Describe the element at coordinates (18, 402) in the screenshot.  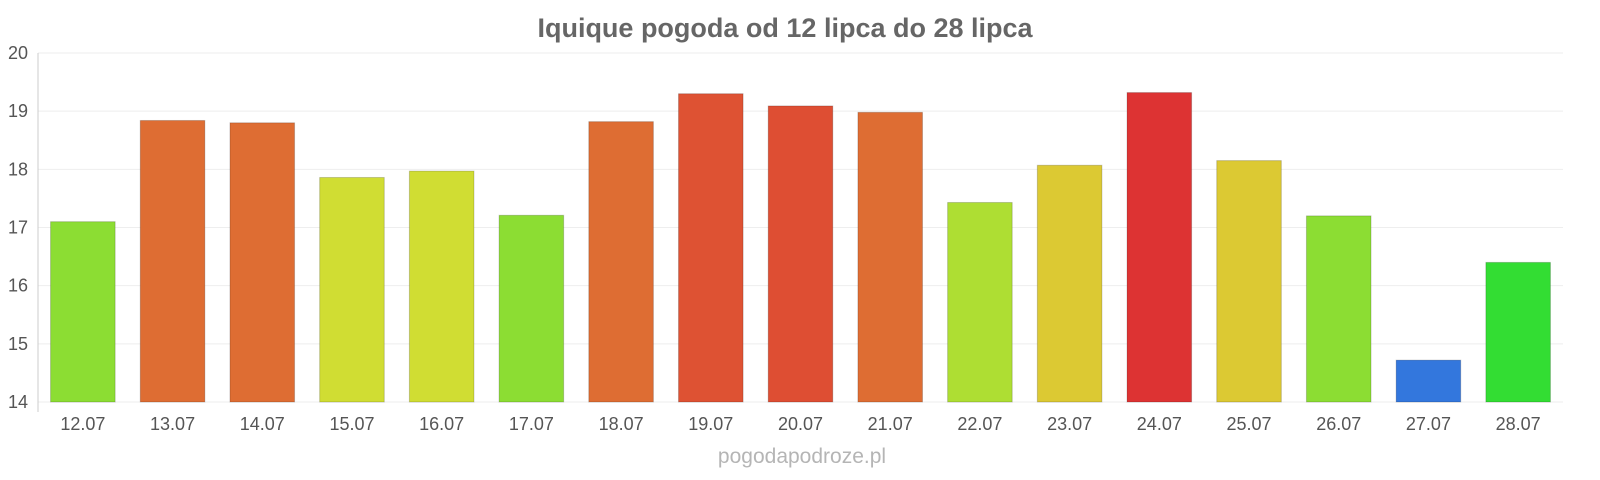
I see `y-tick-label: 14` at that location.